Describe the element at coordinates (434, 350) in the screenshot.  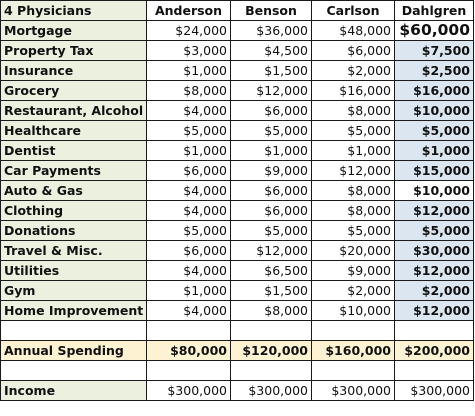
I see `total-cell: $200,000` at that location.